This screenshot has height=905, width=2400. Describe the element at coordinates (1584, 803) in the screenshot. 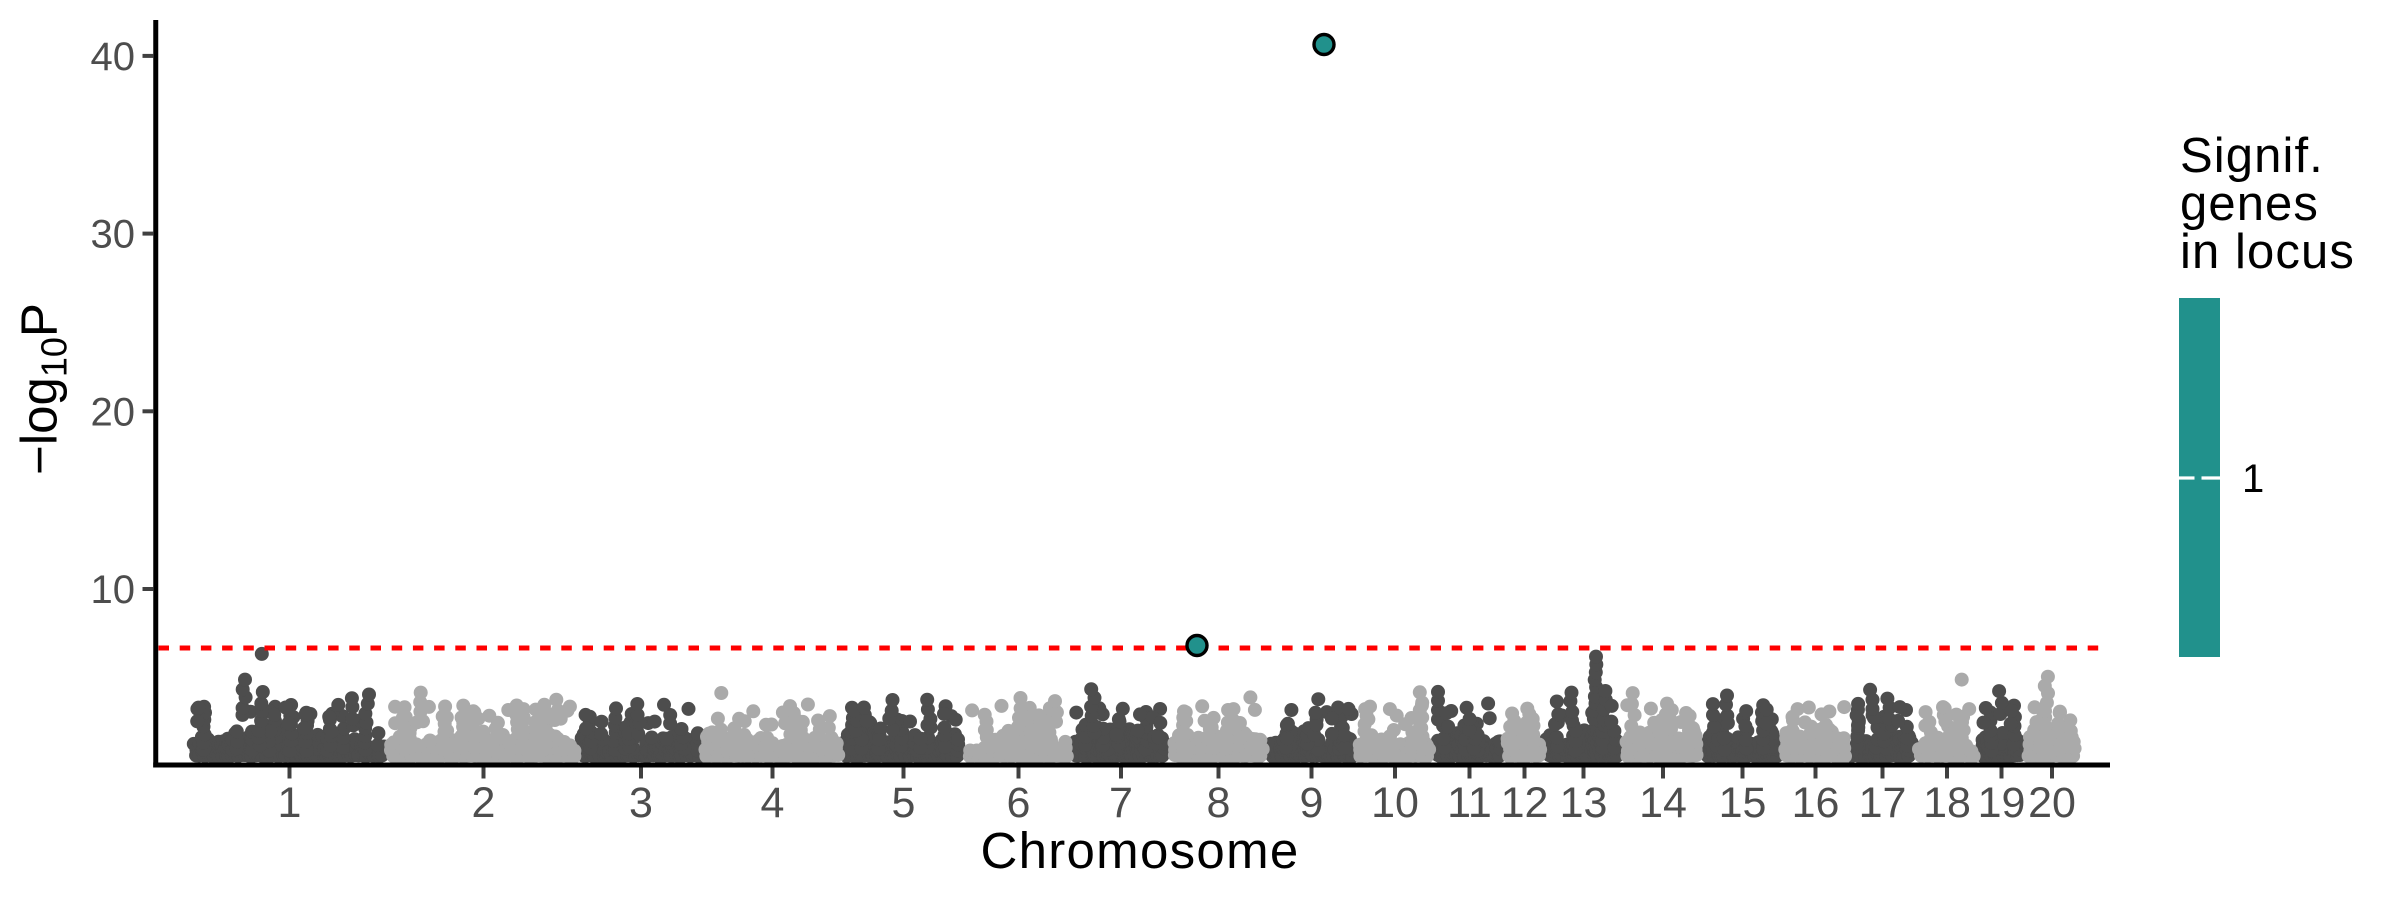

I see `svg-text: 13` at that location.